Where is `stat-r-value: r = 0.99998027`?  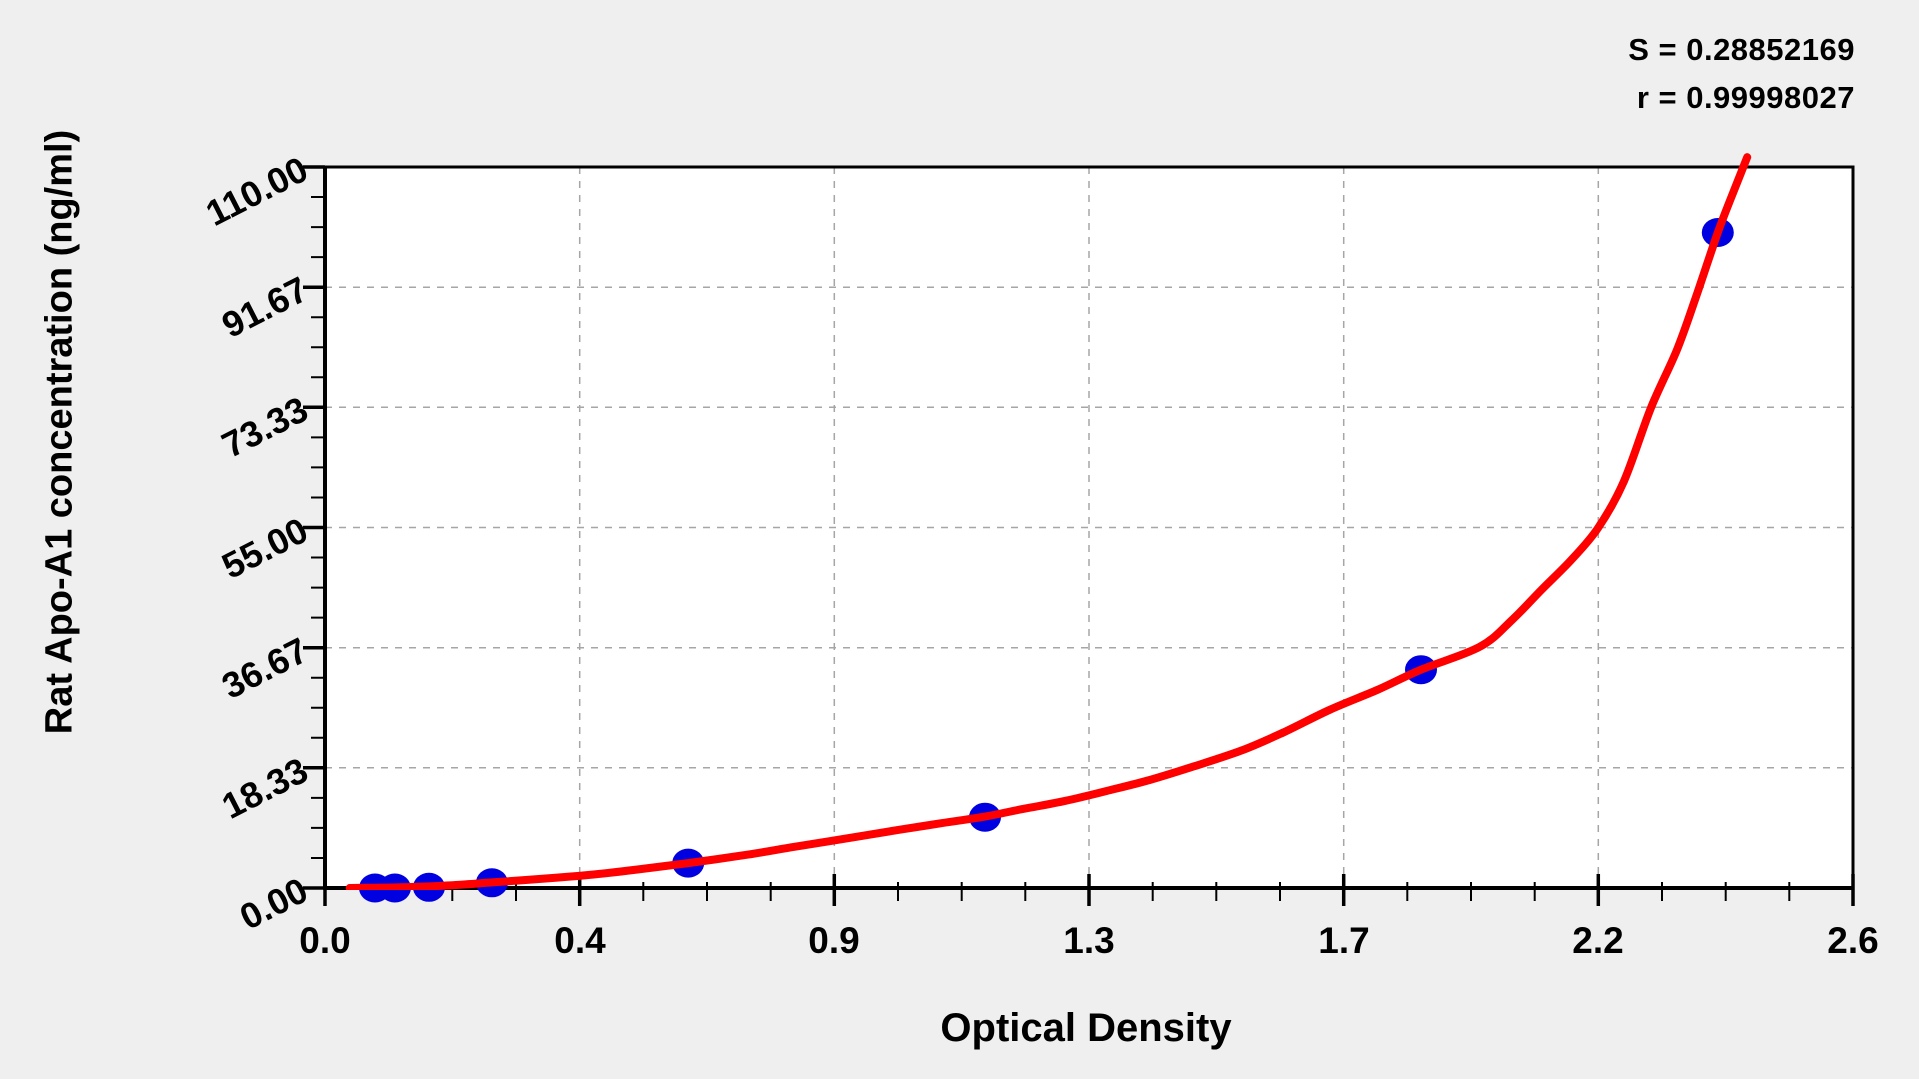 stat-r-value: r = 0.99998027 is located at coordinates (1745, 97).